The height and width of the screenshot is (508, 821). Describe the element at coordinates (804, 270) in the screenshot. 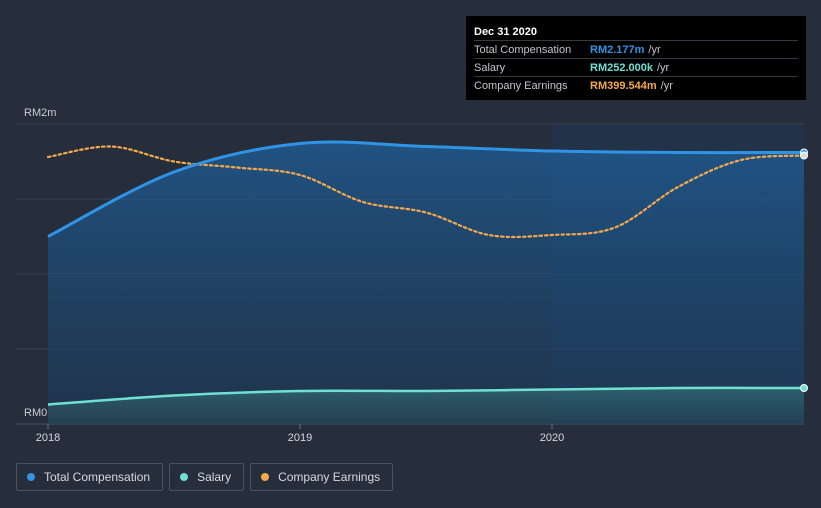

I see `end-markers` at that location.